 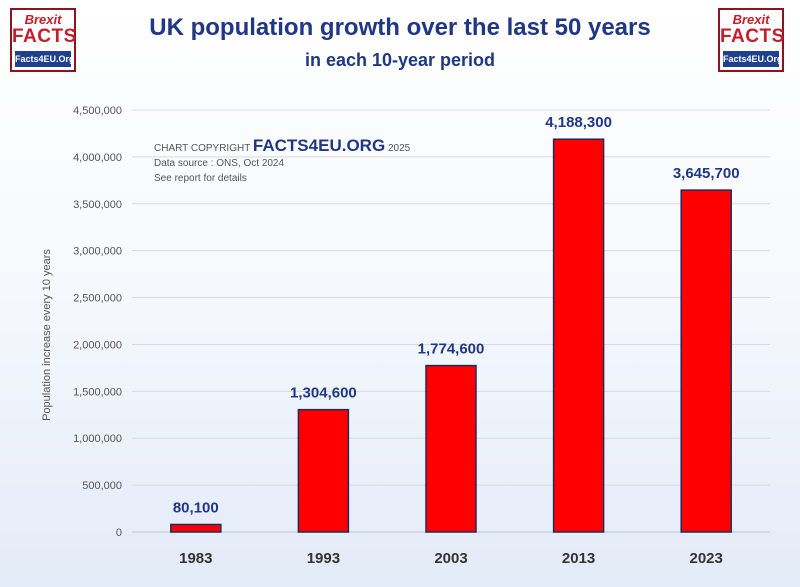 What do you see at coordinates (578, 558) in the screenshot?
I see `x-tick-label-2013: 2013` at bounding box center [578, 558].